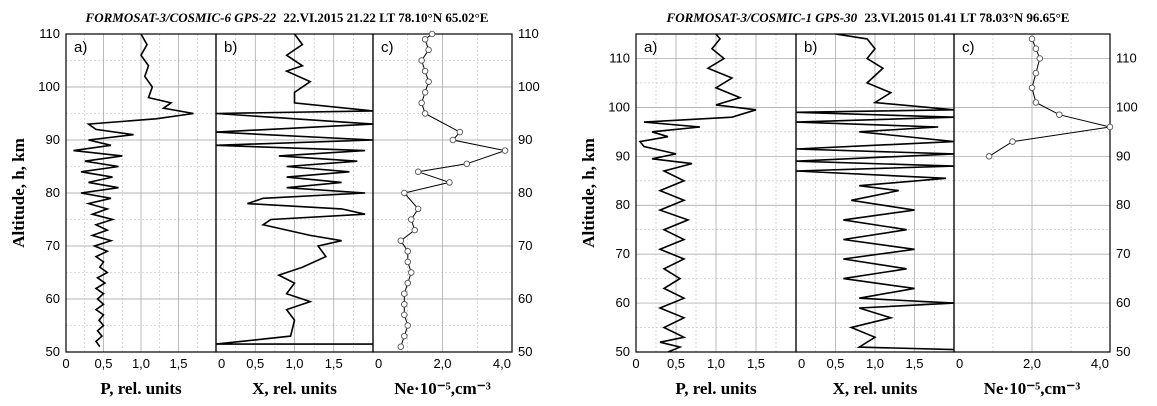 The height and width of the screenshot is (406, 1157). What do you see at coordinates (18, 193) in the screenshot?
I see `chart-1-ylabel: Altitude, h, km` at bounding box center [18, 193].